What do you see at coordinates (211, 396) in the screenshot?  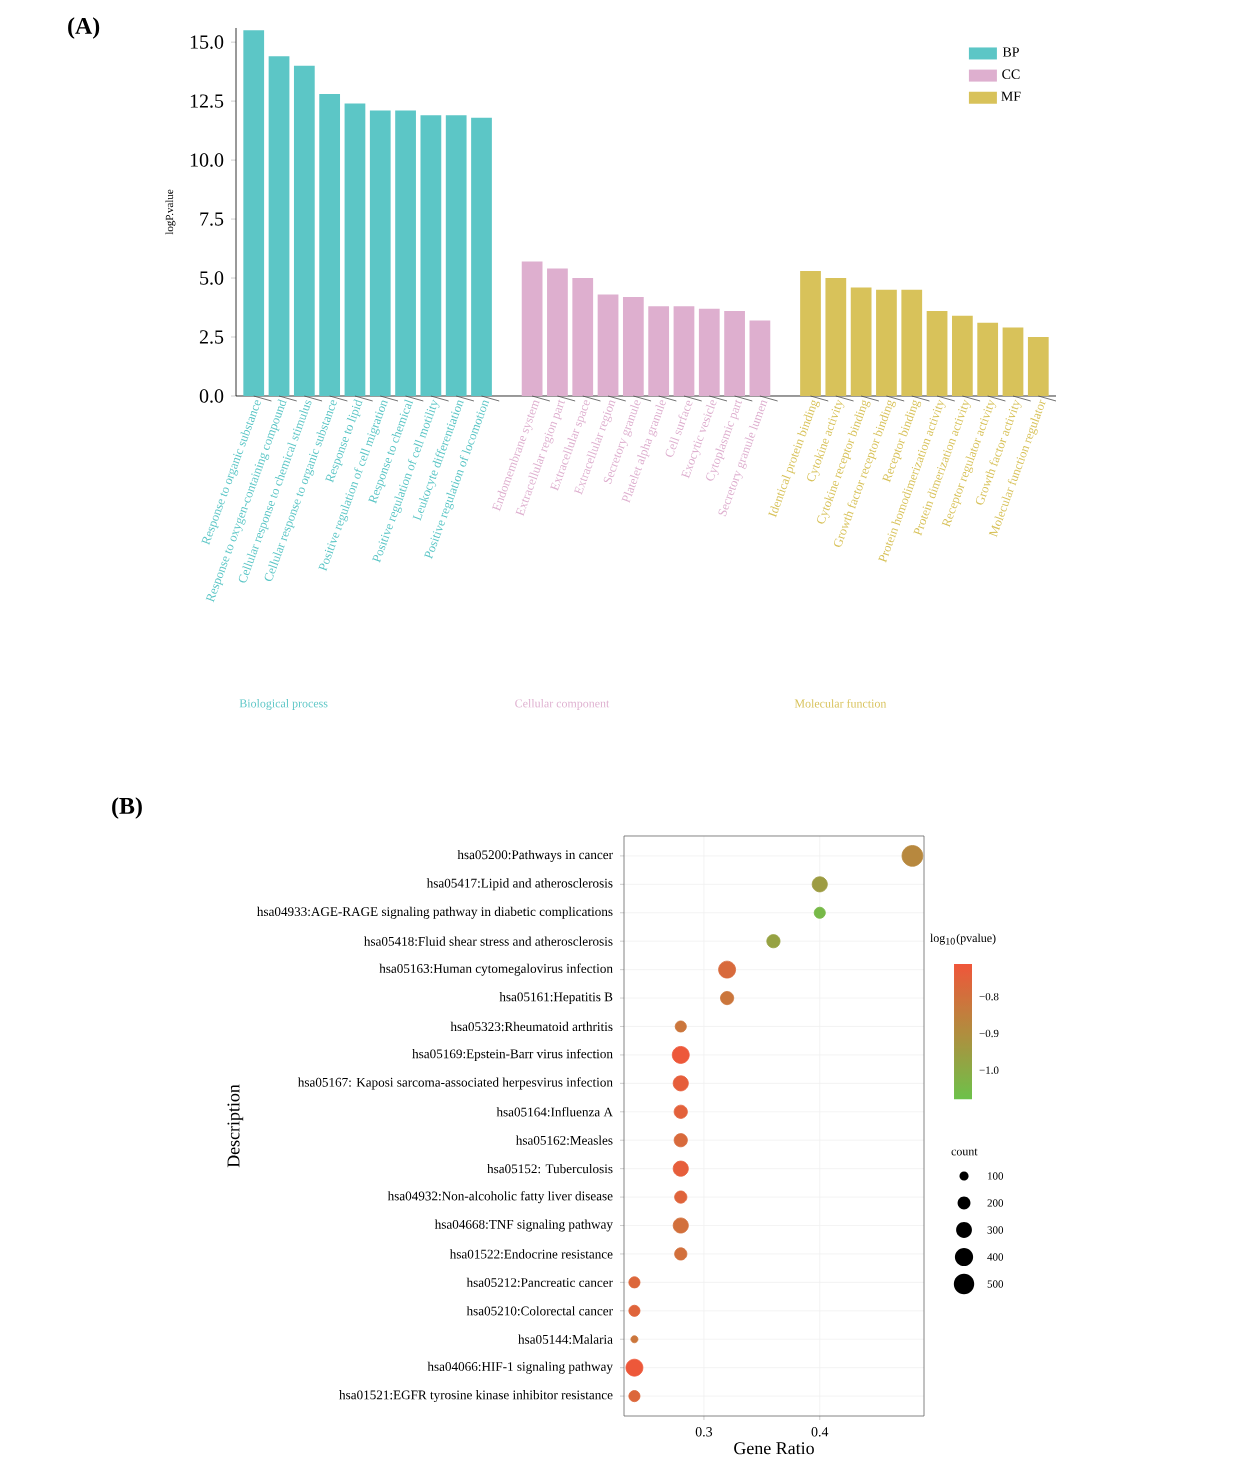 I see `y-tick-label: 0.0` at bounding box center [211, 396].